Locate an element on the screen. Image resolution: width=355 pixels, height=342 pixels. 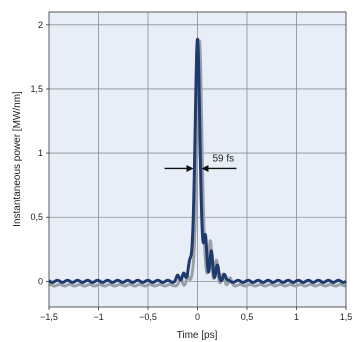
x-tick-labels: −1,5 −1 −0,5 0 0,5 1 1,5 is located at coordinates (196, 317).